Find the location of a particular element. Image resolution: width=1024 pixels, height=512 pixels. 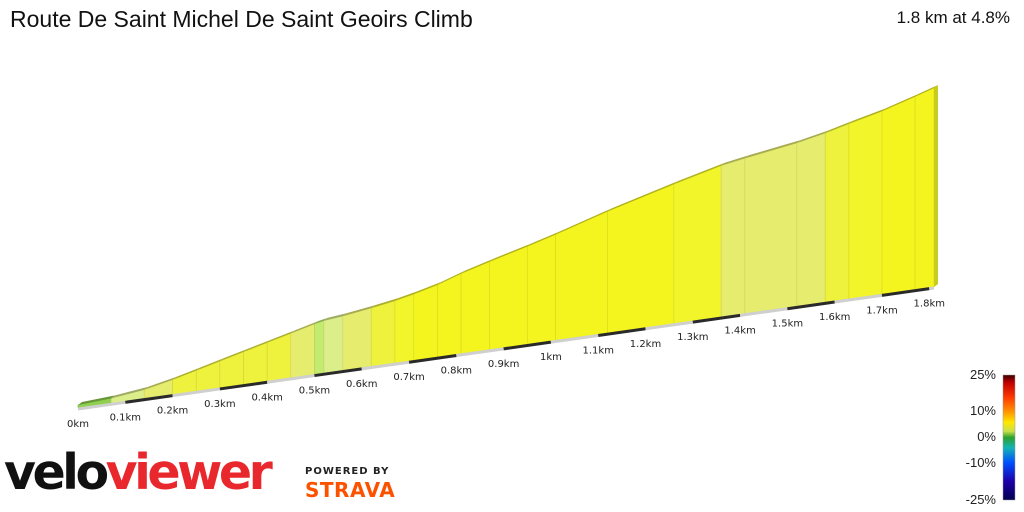

veloviewer-logo-block: veloviewer is located at coordinates (138, 472).